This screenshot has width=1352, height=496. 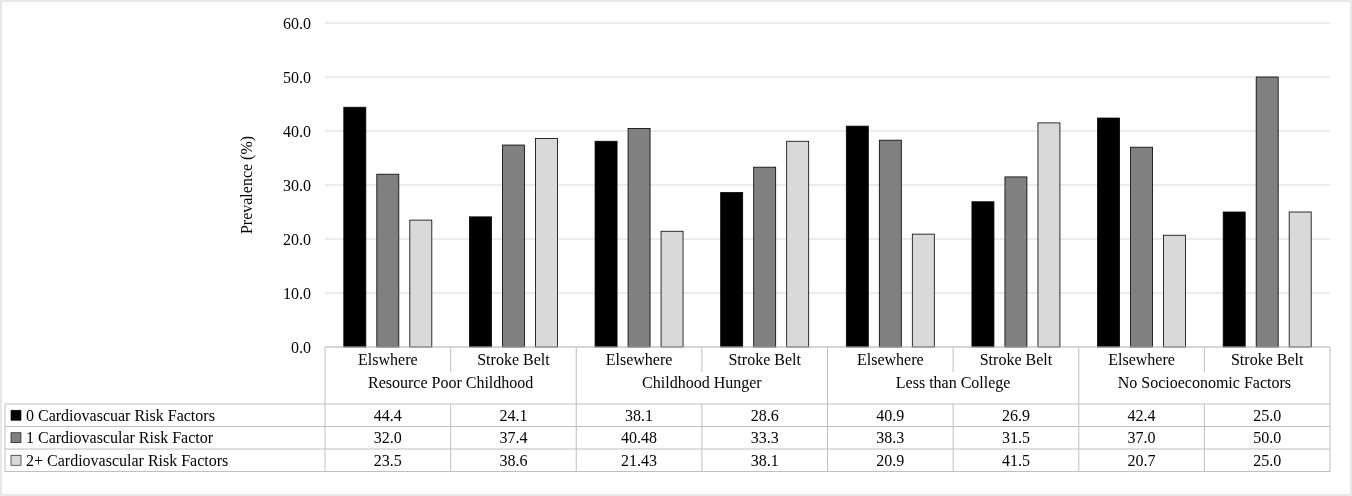 What do you see at coordinates (639, 460) in the screenshot?
I see `data-label: 21.43` at bounding box center [639, 460].